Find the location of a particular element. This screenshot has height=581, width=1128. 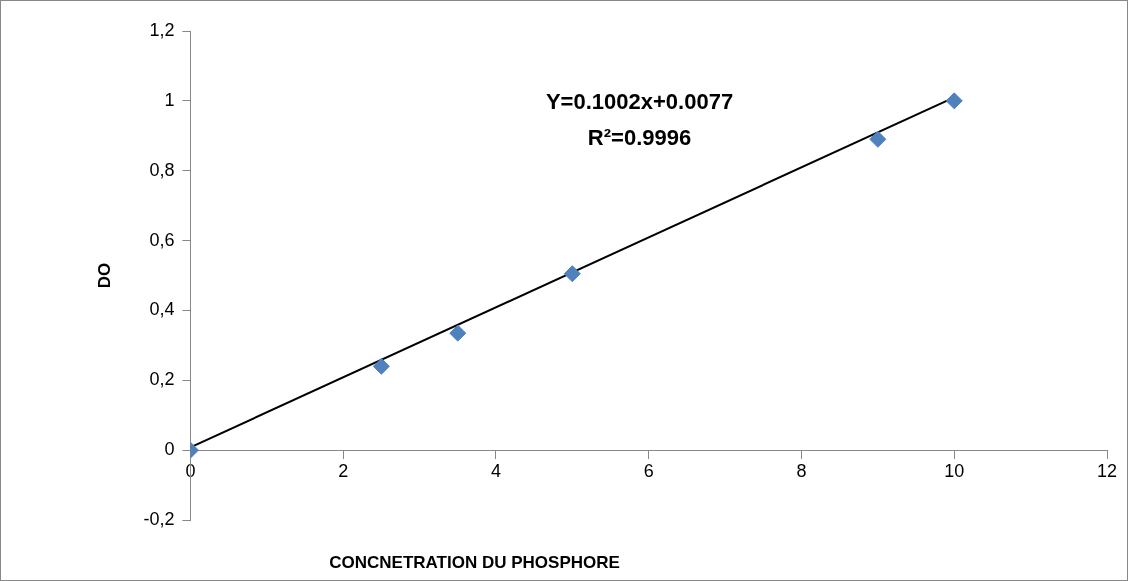

y-tick-label: 0,4 is located at coordinates (162, 309).